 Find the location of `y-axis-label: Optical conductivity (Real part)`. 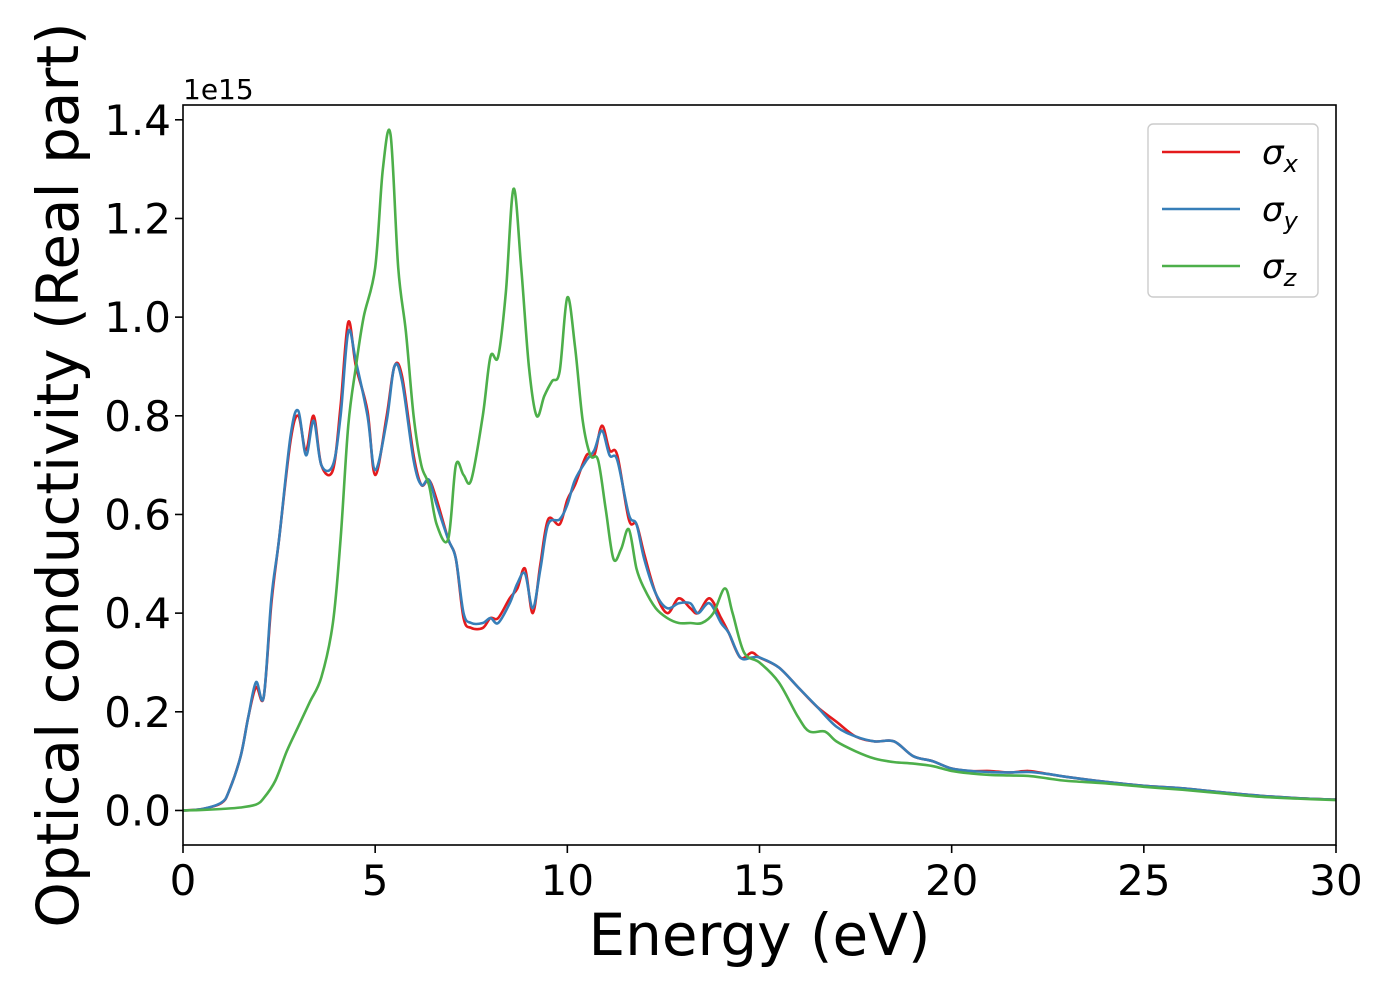

y-axis-label: Optical conductivity (Real part) is located at coordinates (58, 474).